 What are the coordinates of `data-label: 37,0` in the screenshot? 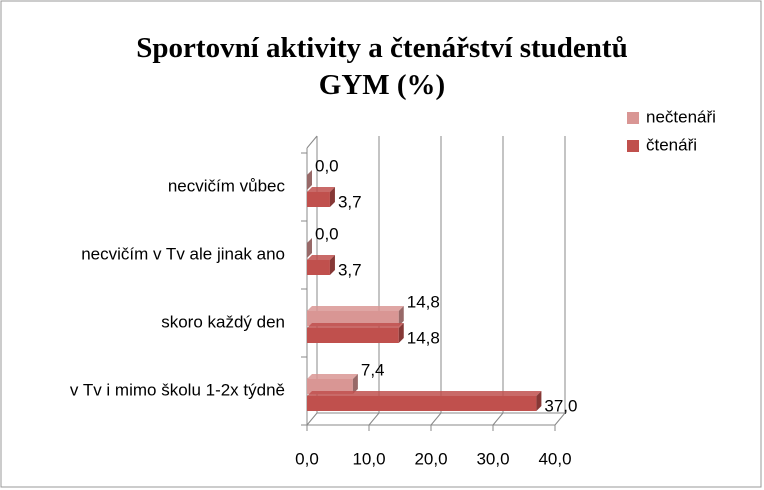 It's located at (560, 405).